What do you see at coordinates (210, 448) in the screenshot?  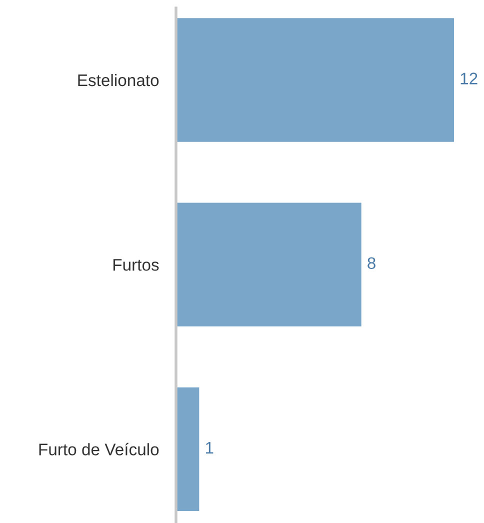 I see `data-label: 1` at bounding box center [210, 448].